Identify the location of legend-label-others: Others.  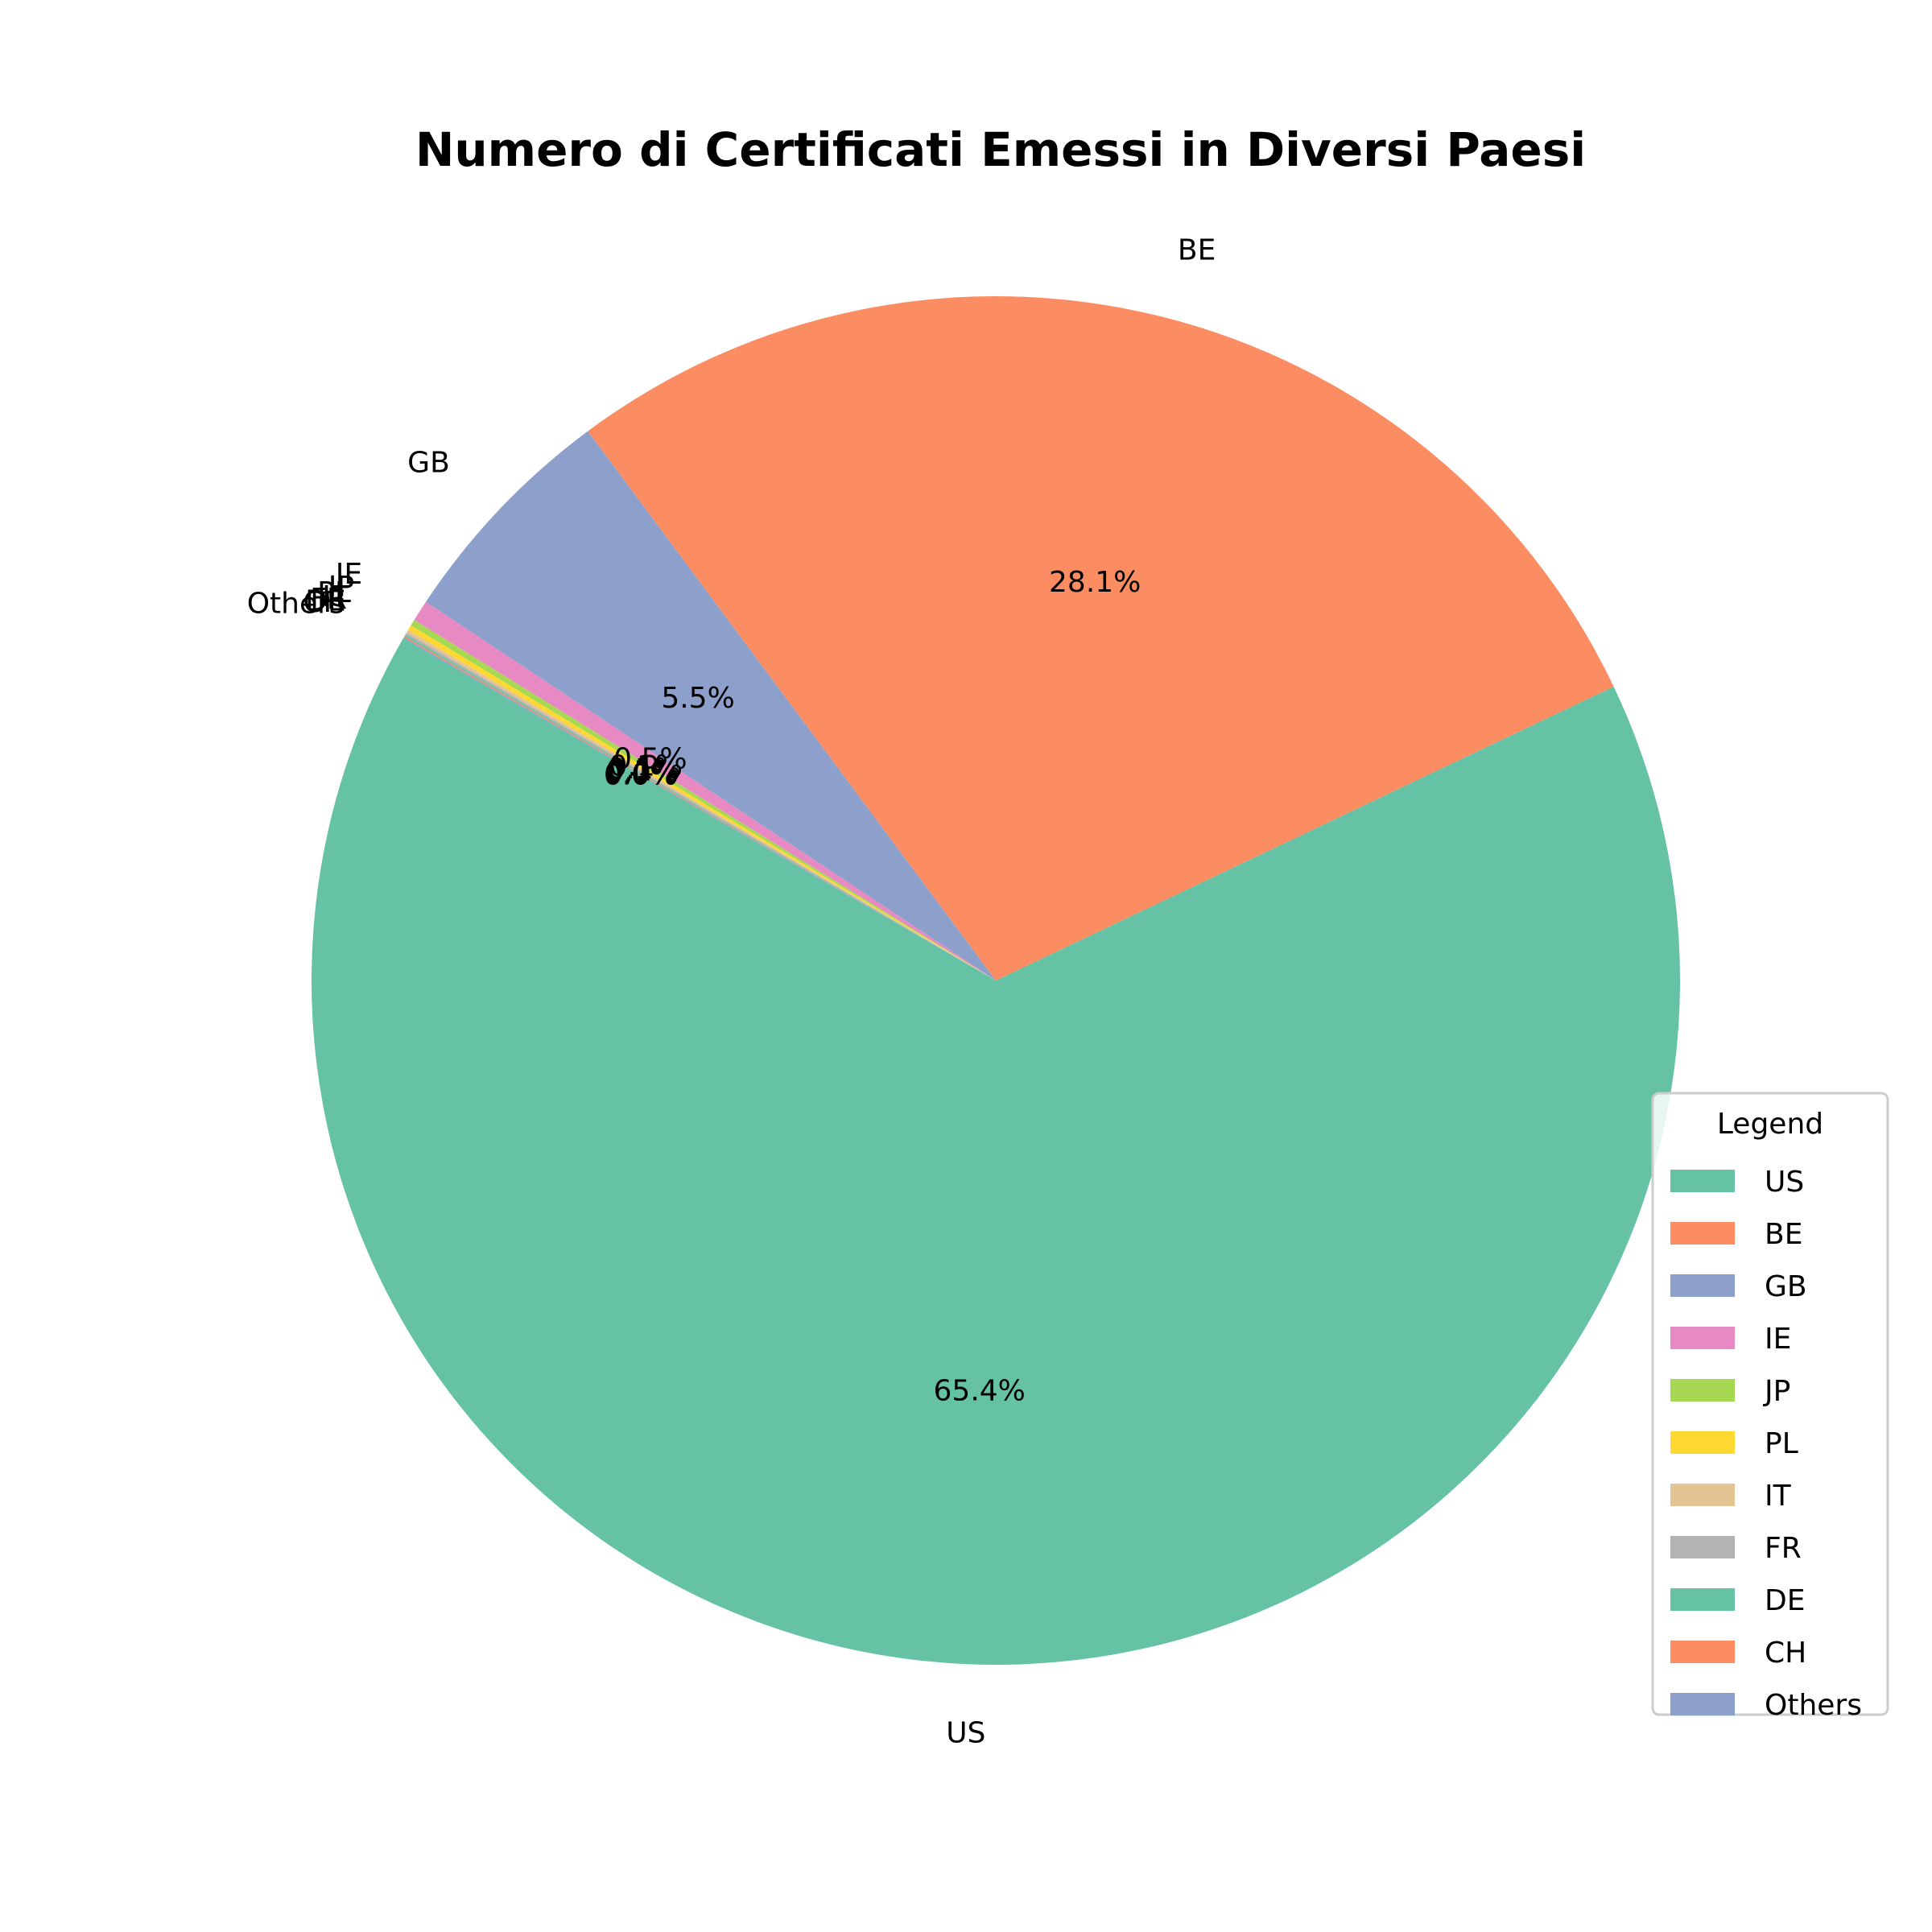
(1813, 1705).